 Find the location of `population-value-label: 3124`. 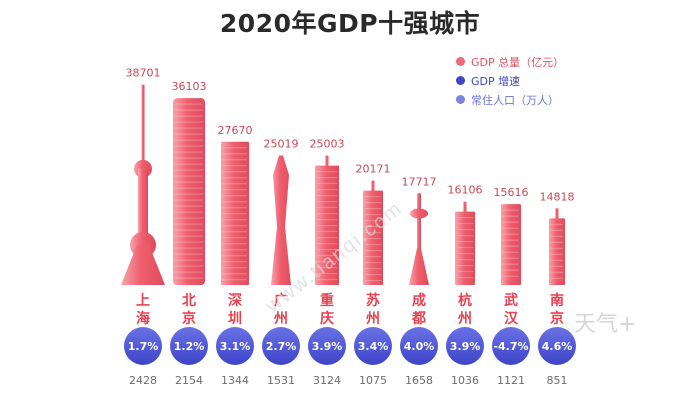

population-value-label: 3124 is located at coordinates (327, 380).